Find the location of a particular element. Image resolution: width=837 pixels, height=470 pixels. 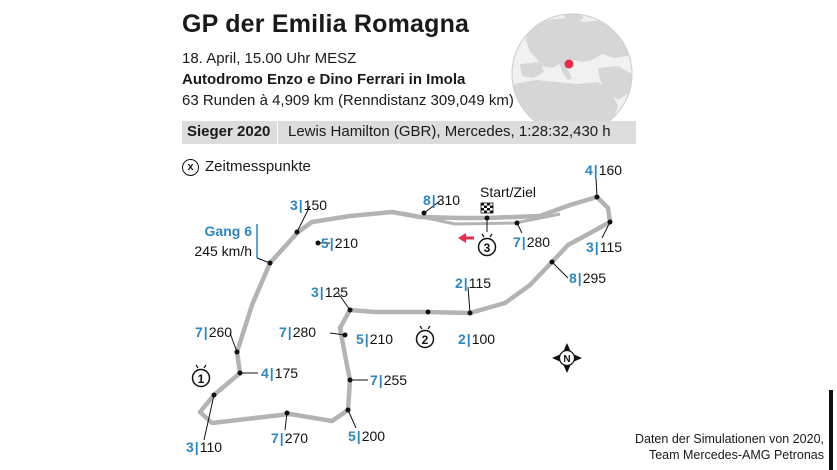

measurement-point: 2|115 is located at coordinates (473, 283).